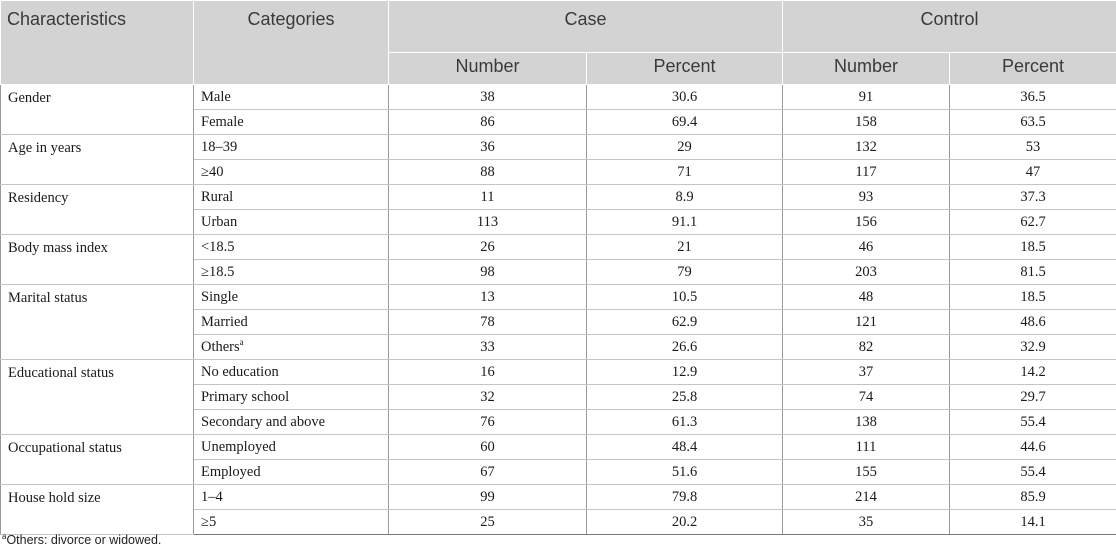  Describe the element at coordinates (487, 422) in the screenshot. I see `case-number-cell: 76` at that location.